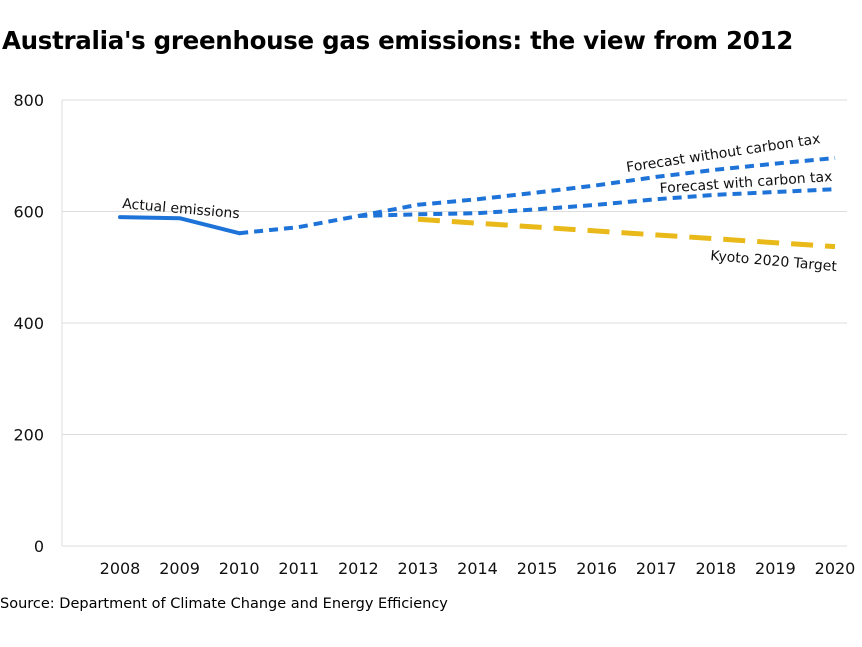 This screenshot has width=862, height=647. I want to click on y-tick-label: 400, so click(28, 323).